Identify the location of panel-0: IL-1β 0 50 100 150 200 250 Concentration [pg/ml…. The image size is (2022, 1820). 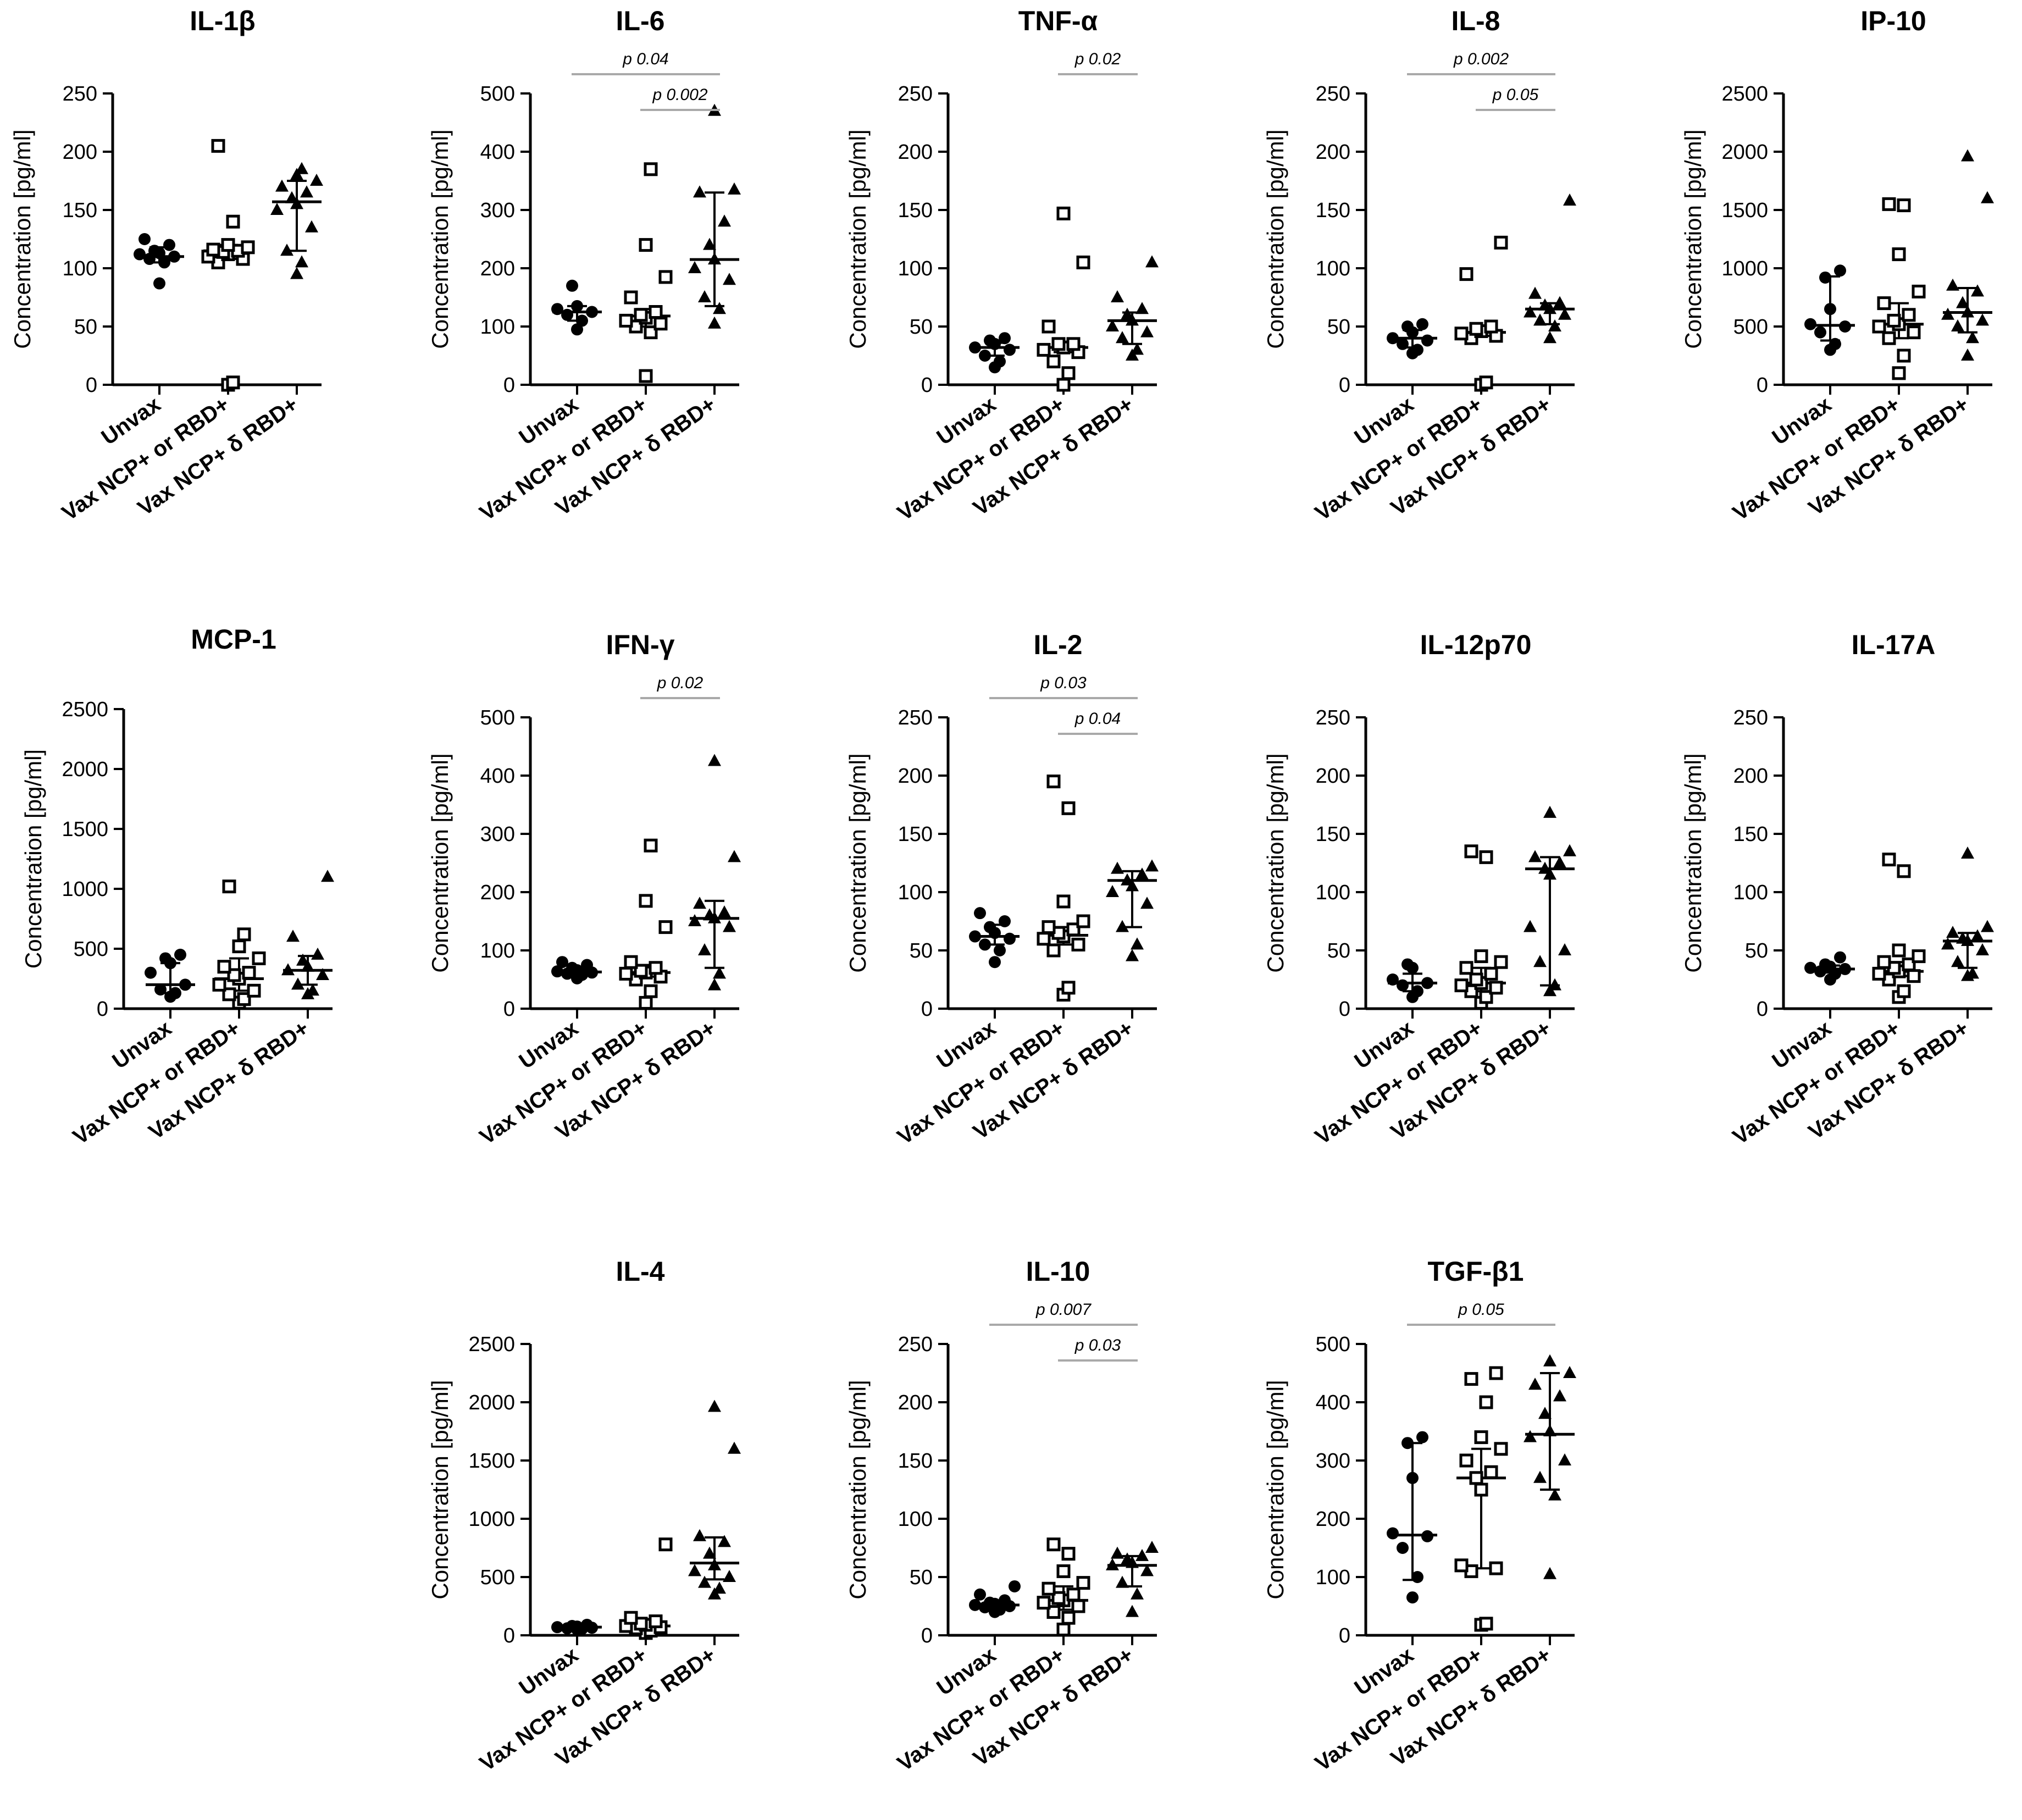
(166, 265).